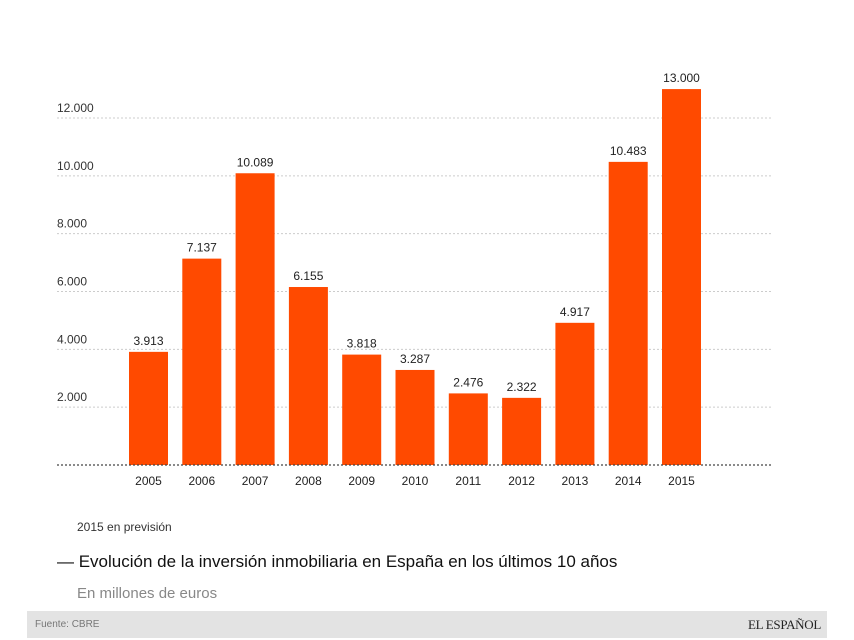 This screenshot has width=854, height=640. I want to click on bar-2014, so click(628, 313).